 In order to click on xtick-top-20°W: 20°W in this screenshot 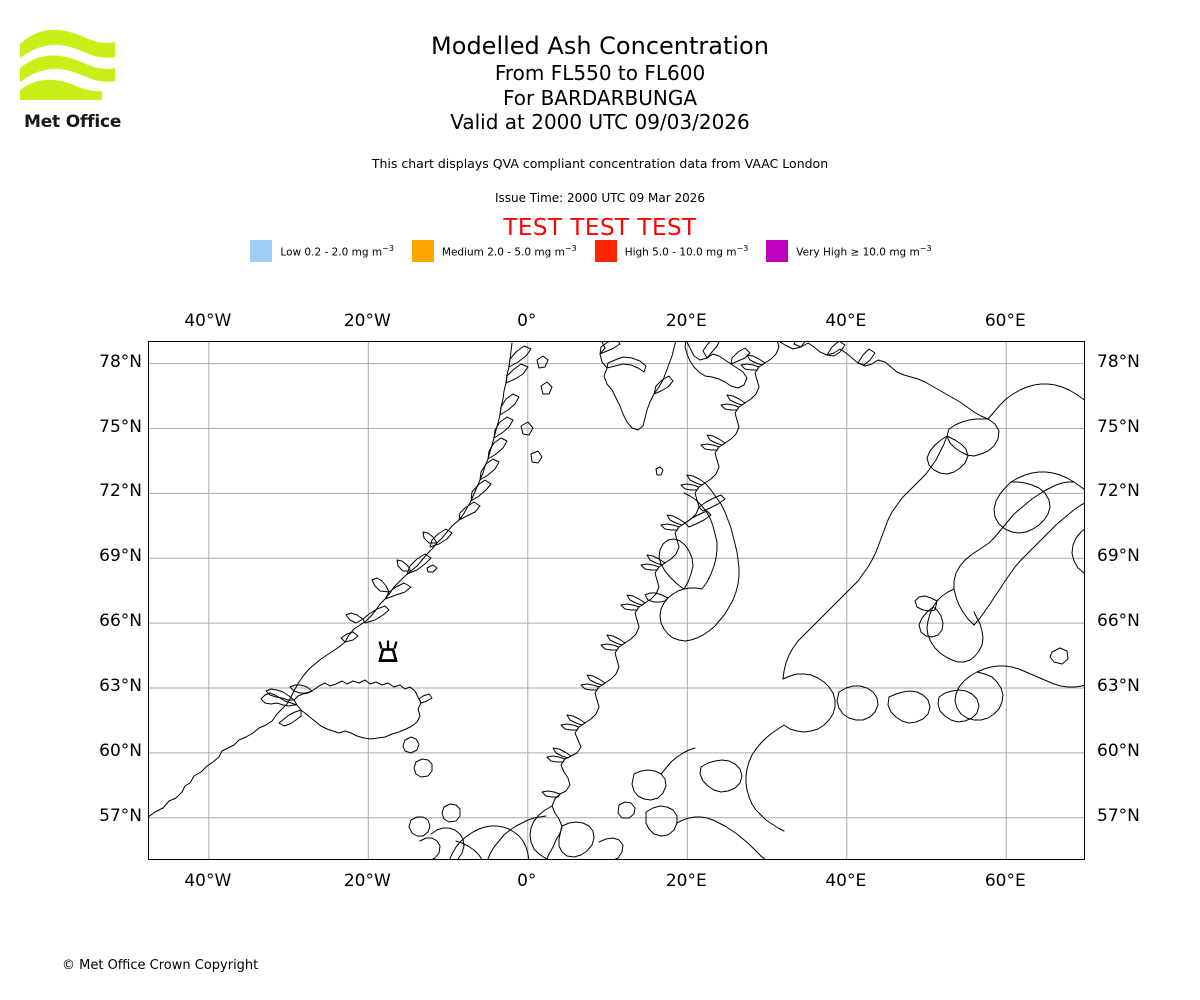, I will do `click(367, 321)`.